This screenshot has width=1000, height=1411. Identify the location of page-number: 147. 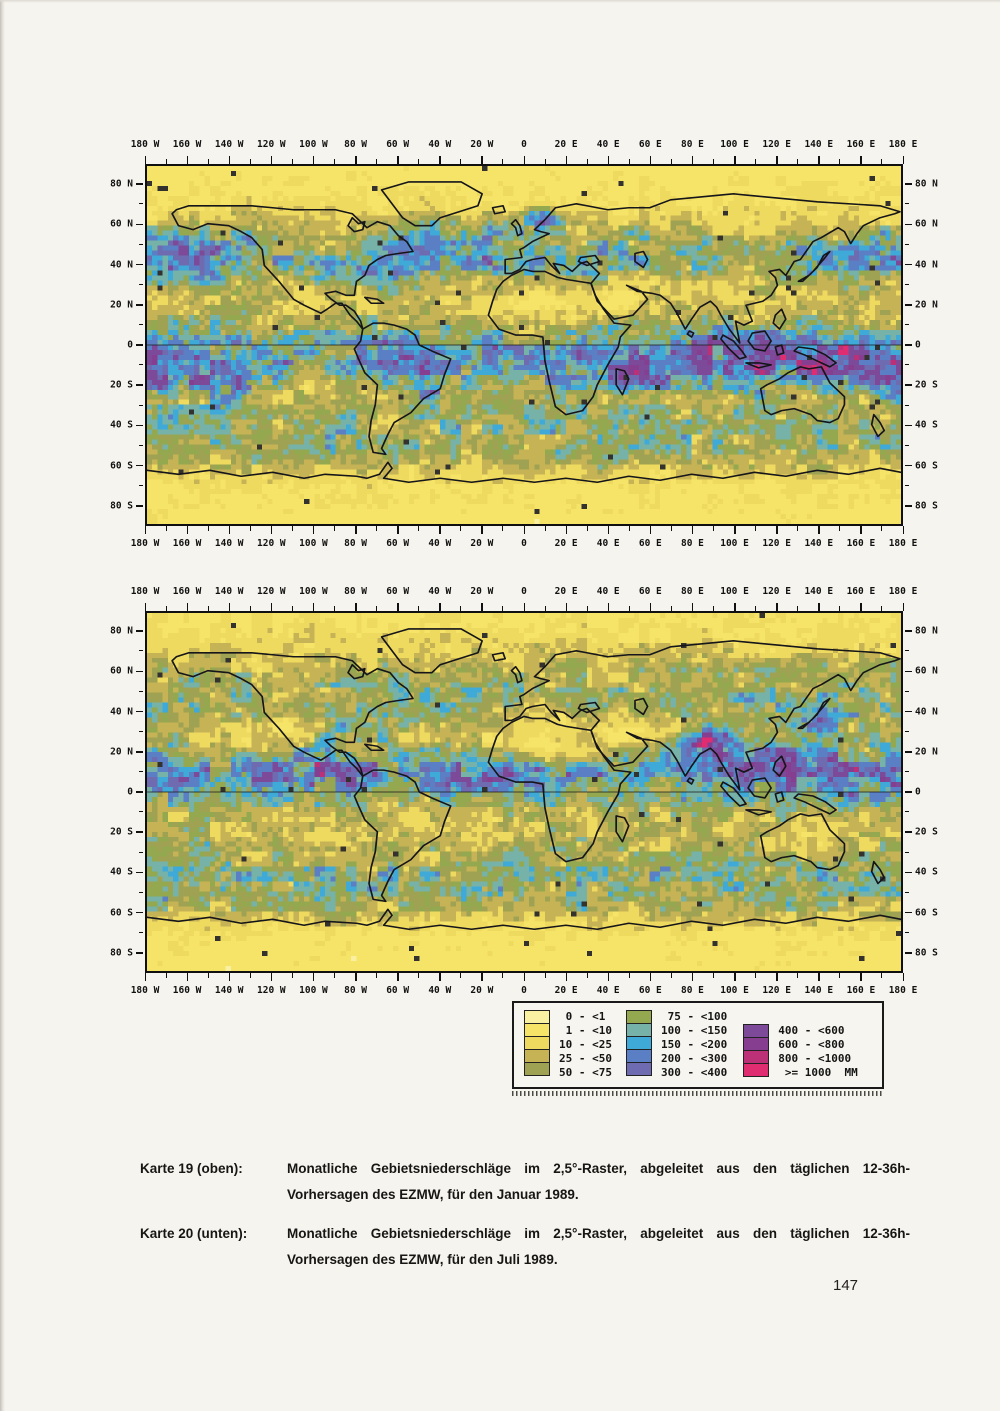
(846, 1285).